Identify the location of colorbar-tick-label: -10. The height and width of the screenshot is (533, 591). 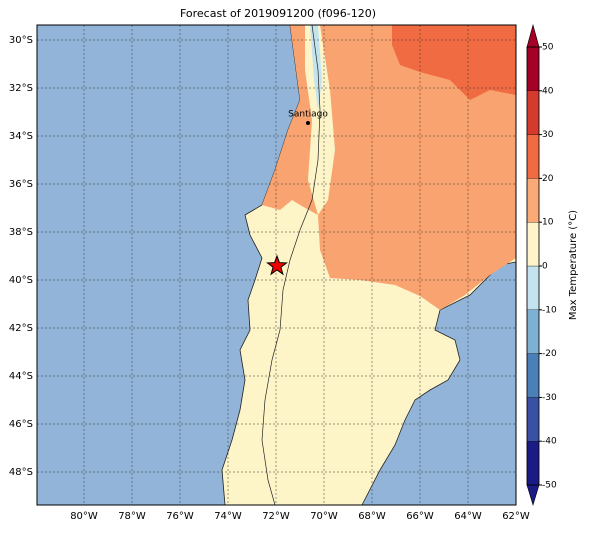
(549, 310).